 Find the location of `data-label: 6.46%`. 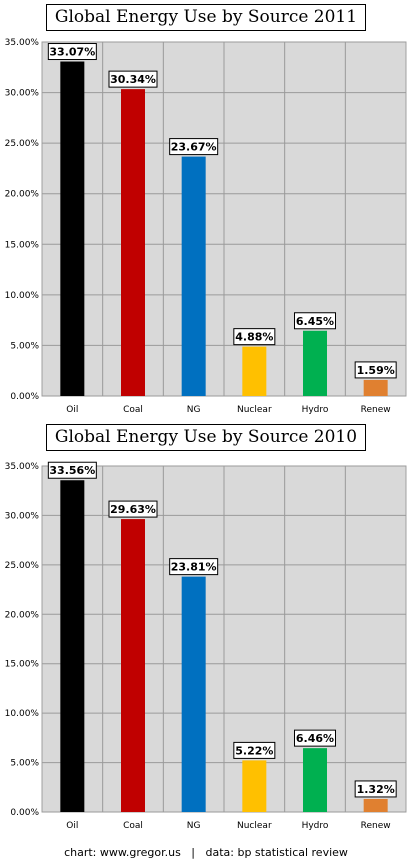

data-label: 6.46% is located at coordinates (315, 738).